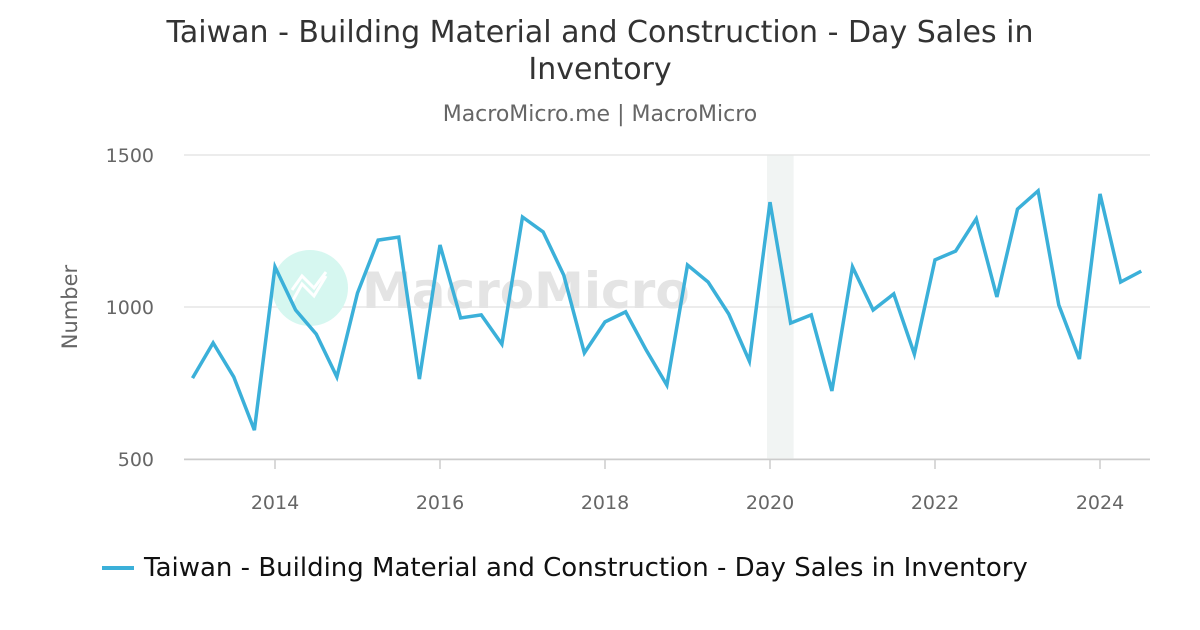 This screenshot has width=1200, height=630. What do you see at coordinates (136, 460) in the screenshot?
I see `y-tick-label: 500` at bounding box center [136, 460].